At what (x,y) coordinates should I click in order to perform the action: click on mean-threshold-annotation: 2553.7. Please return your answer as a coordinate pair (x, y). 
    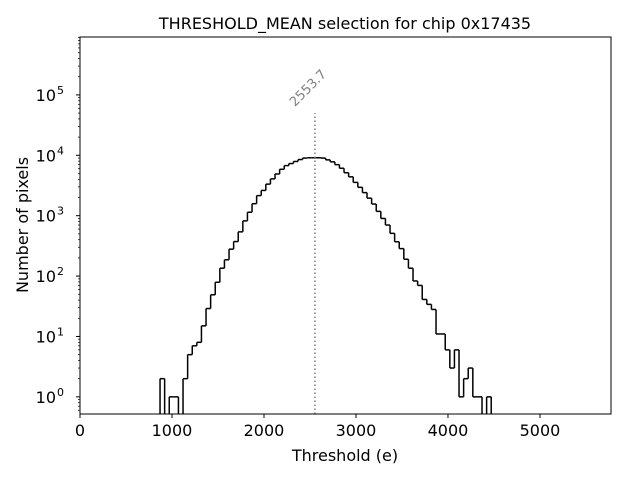
    Looking at the image, I should click on (308, 88).